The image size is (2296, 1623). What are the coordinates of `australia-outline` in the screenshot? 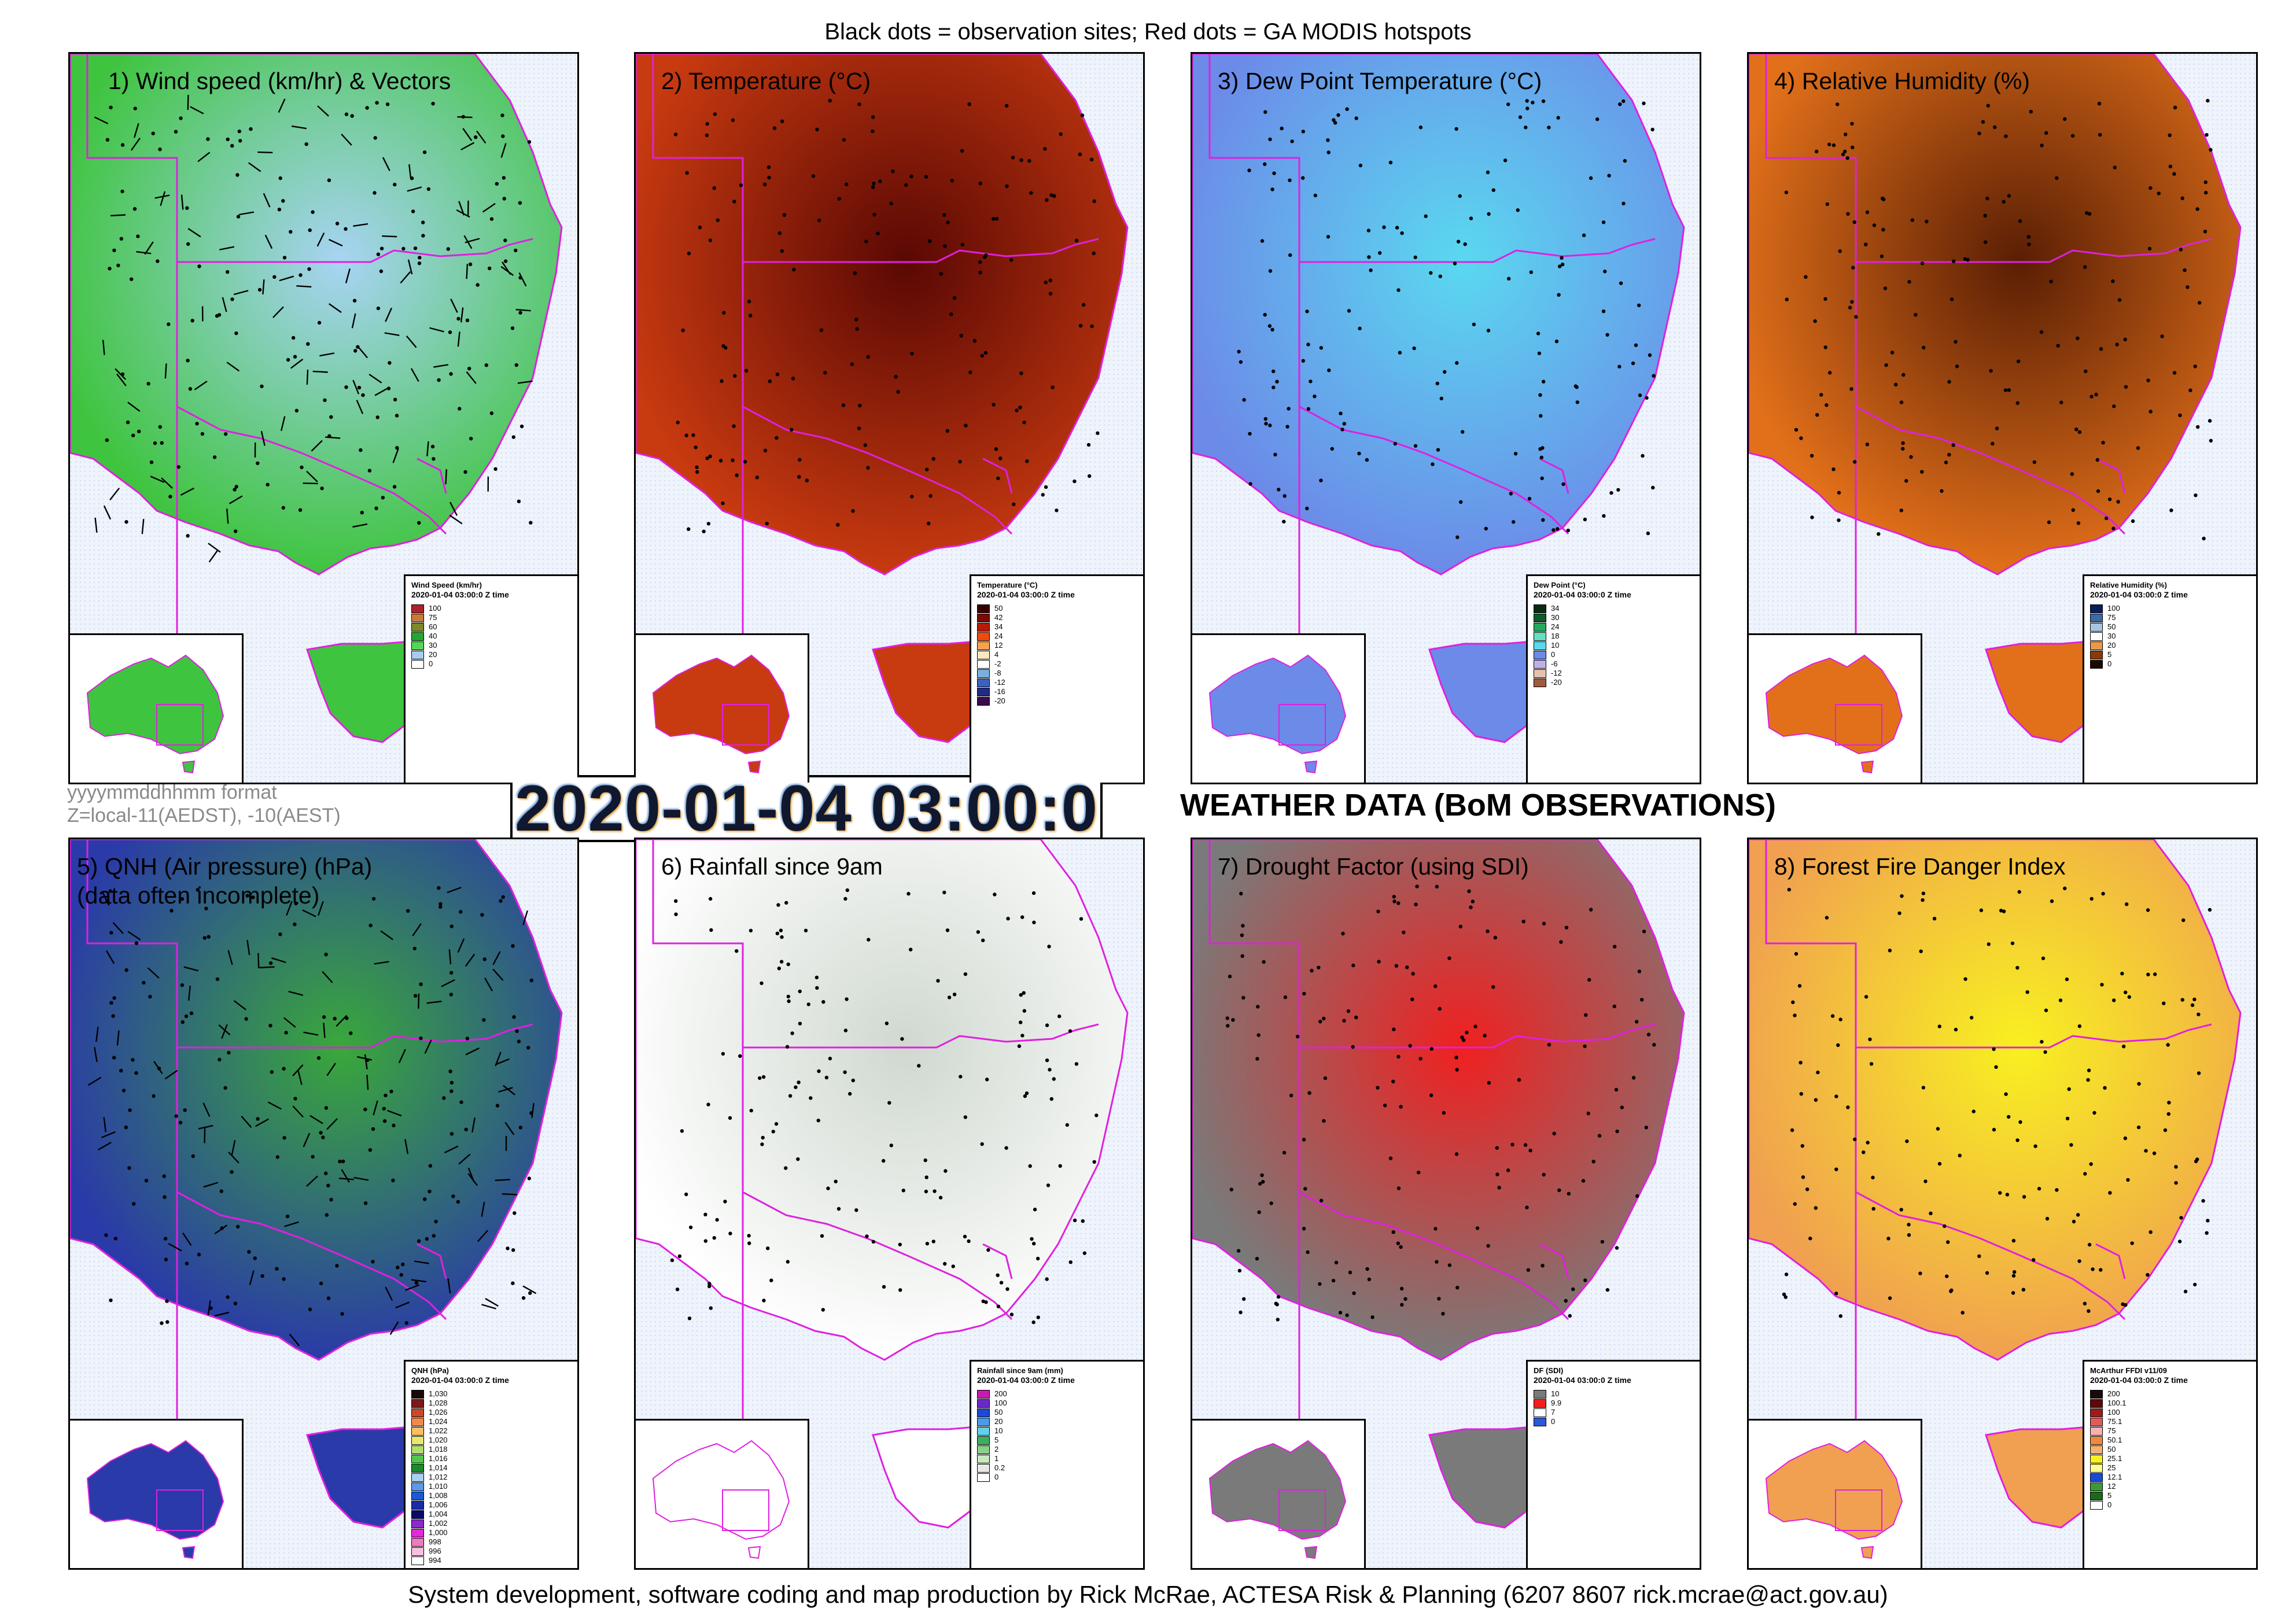 It's located at (1834, 704).